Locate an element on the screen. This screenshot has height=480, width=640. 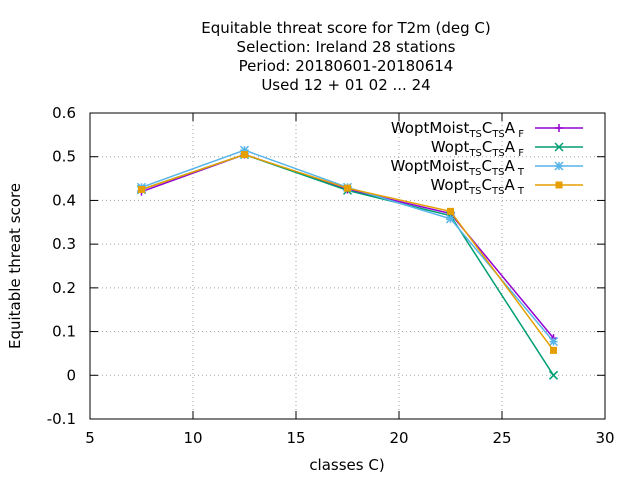
y-tick-label: 0.5 is located at coordinates (64, 157).